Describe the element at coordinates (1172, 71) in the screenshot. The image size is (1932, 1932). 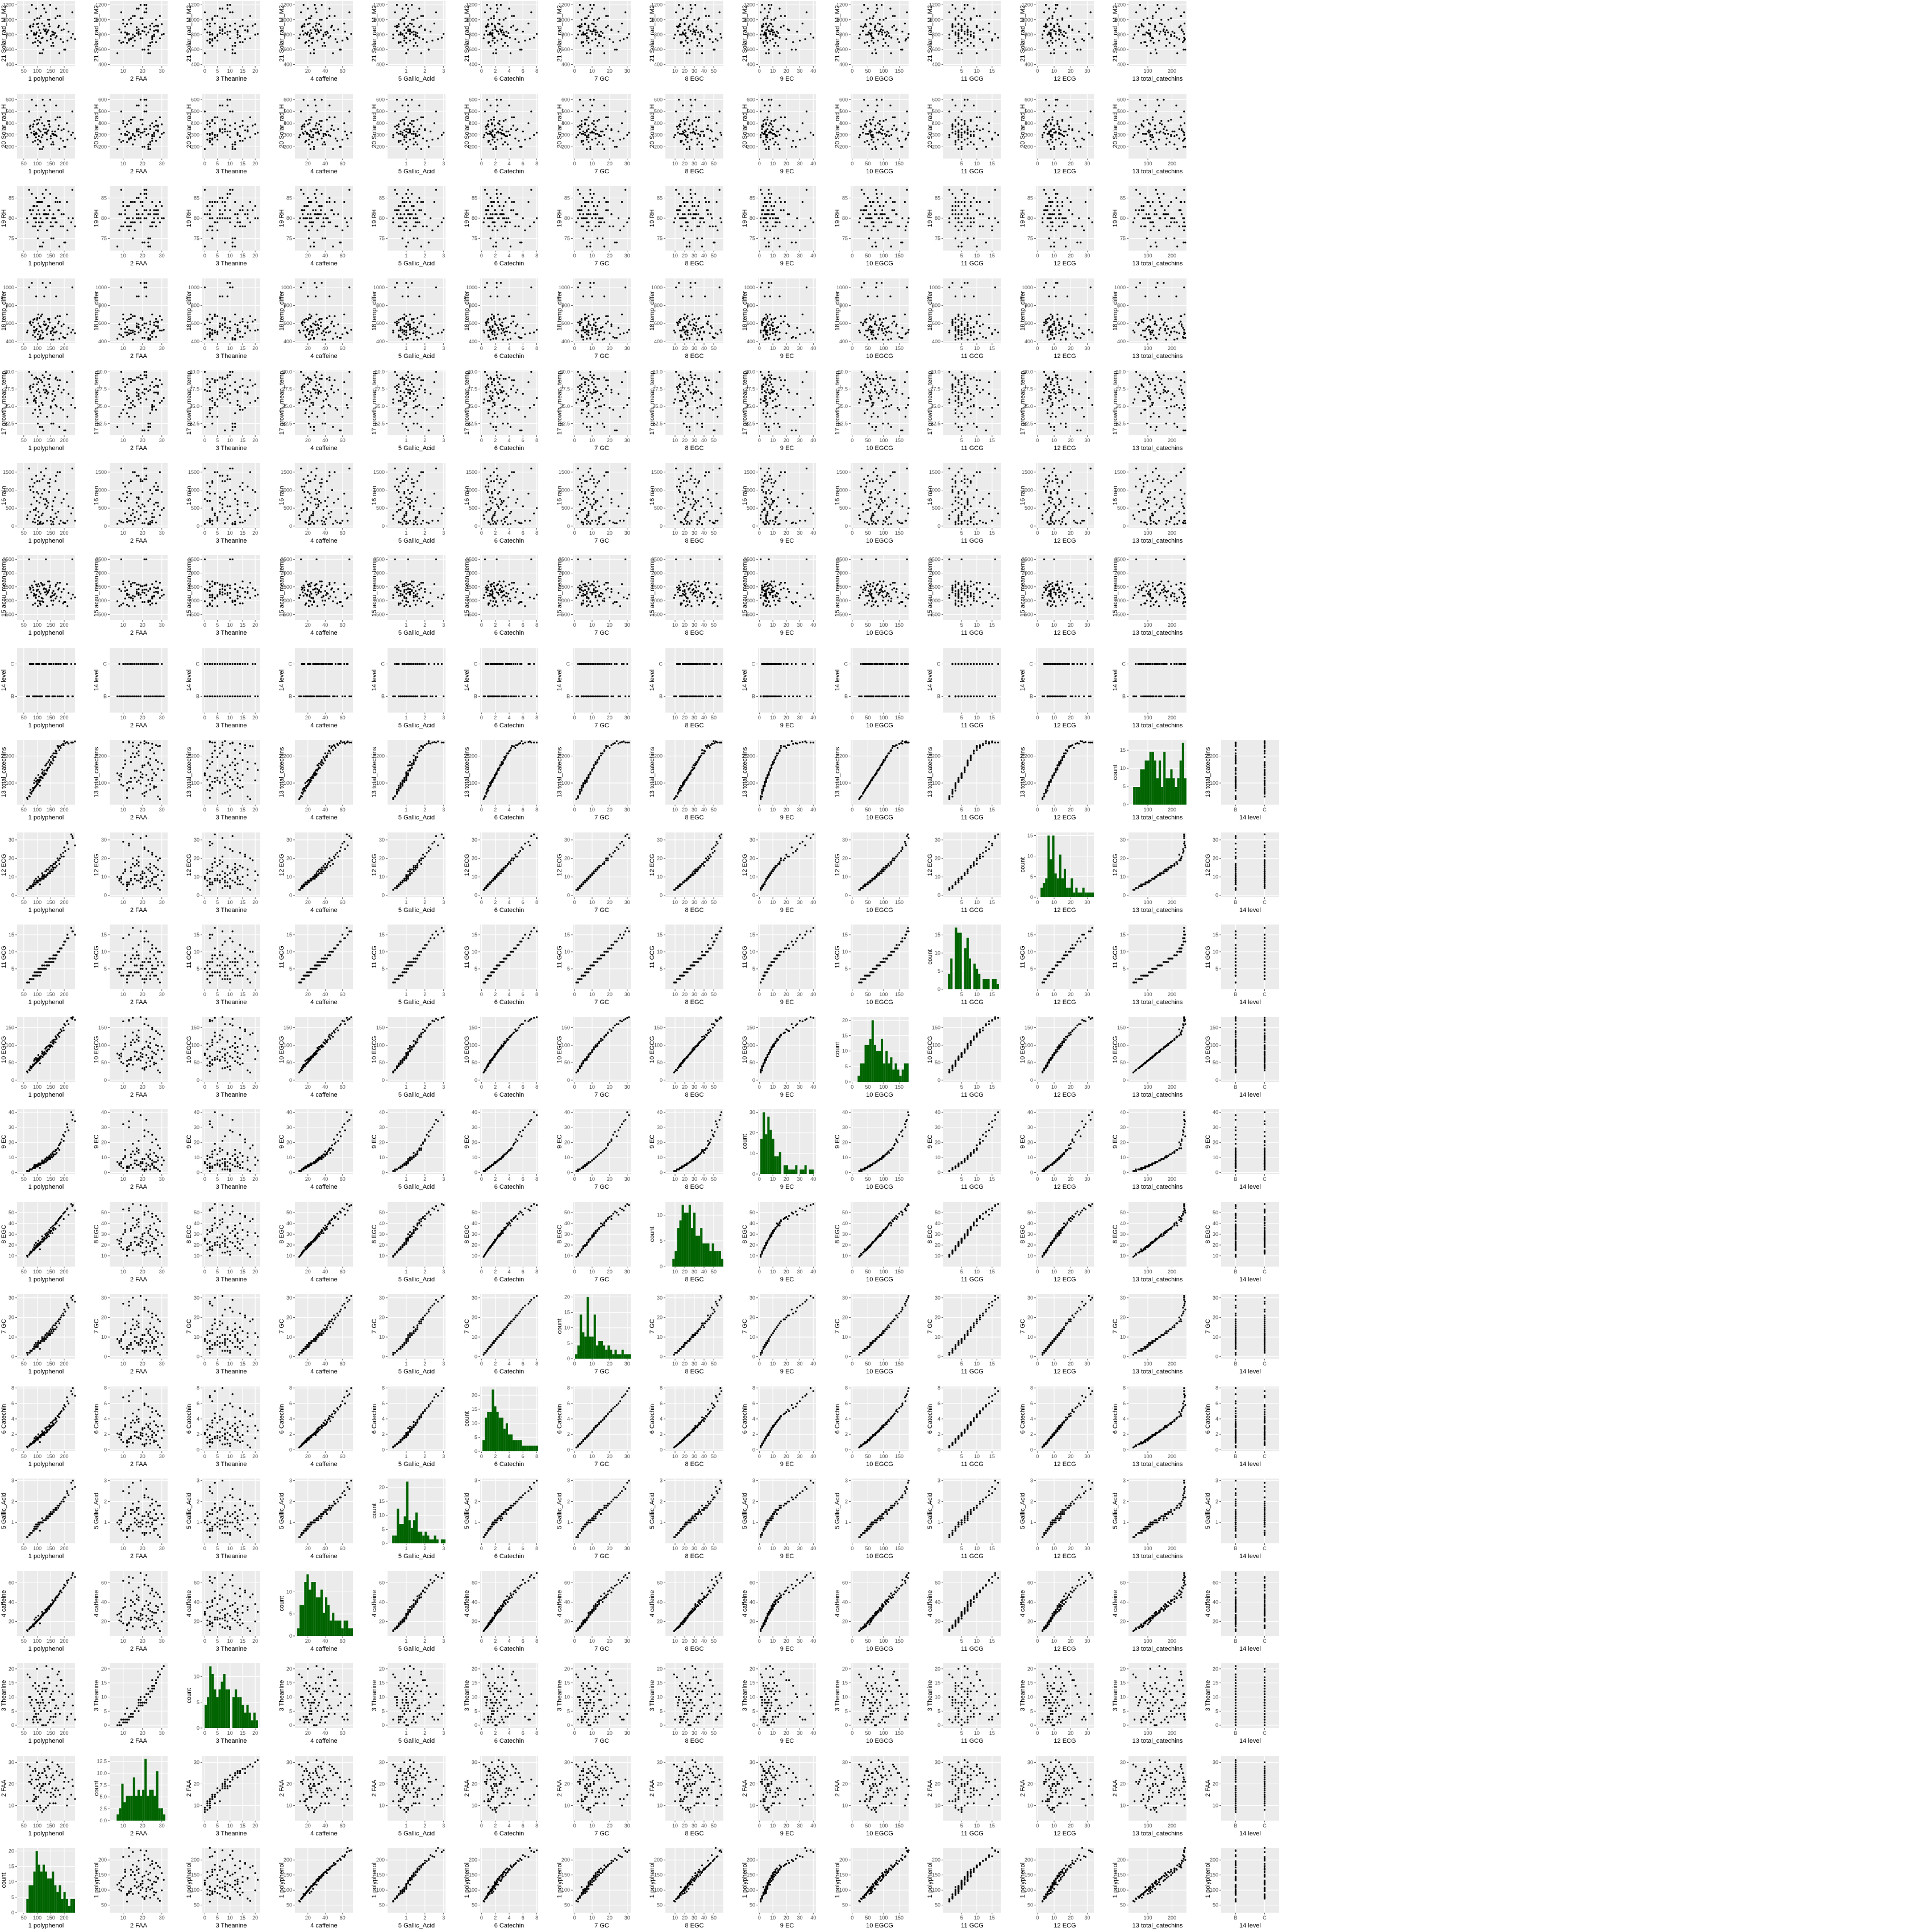
I see `tick-label-x: 200` at that location.